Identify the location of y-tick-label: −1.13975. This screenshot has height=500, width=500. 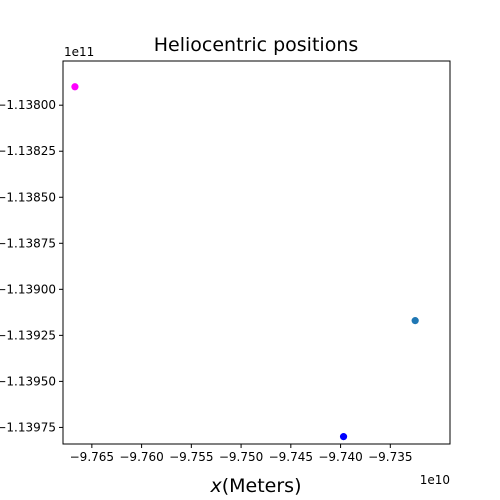
(28, 427).